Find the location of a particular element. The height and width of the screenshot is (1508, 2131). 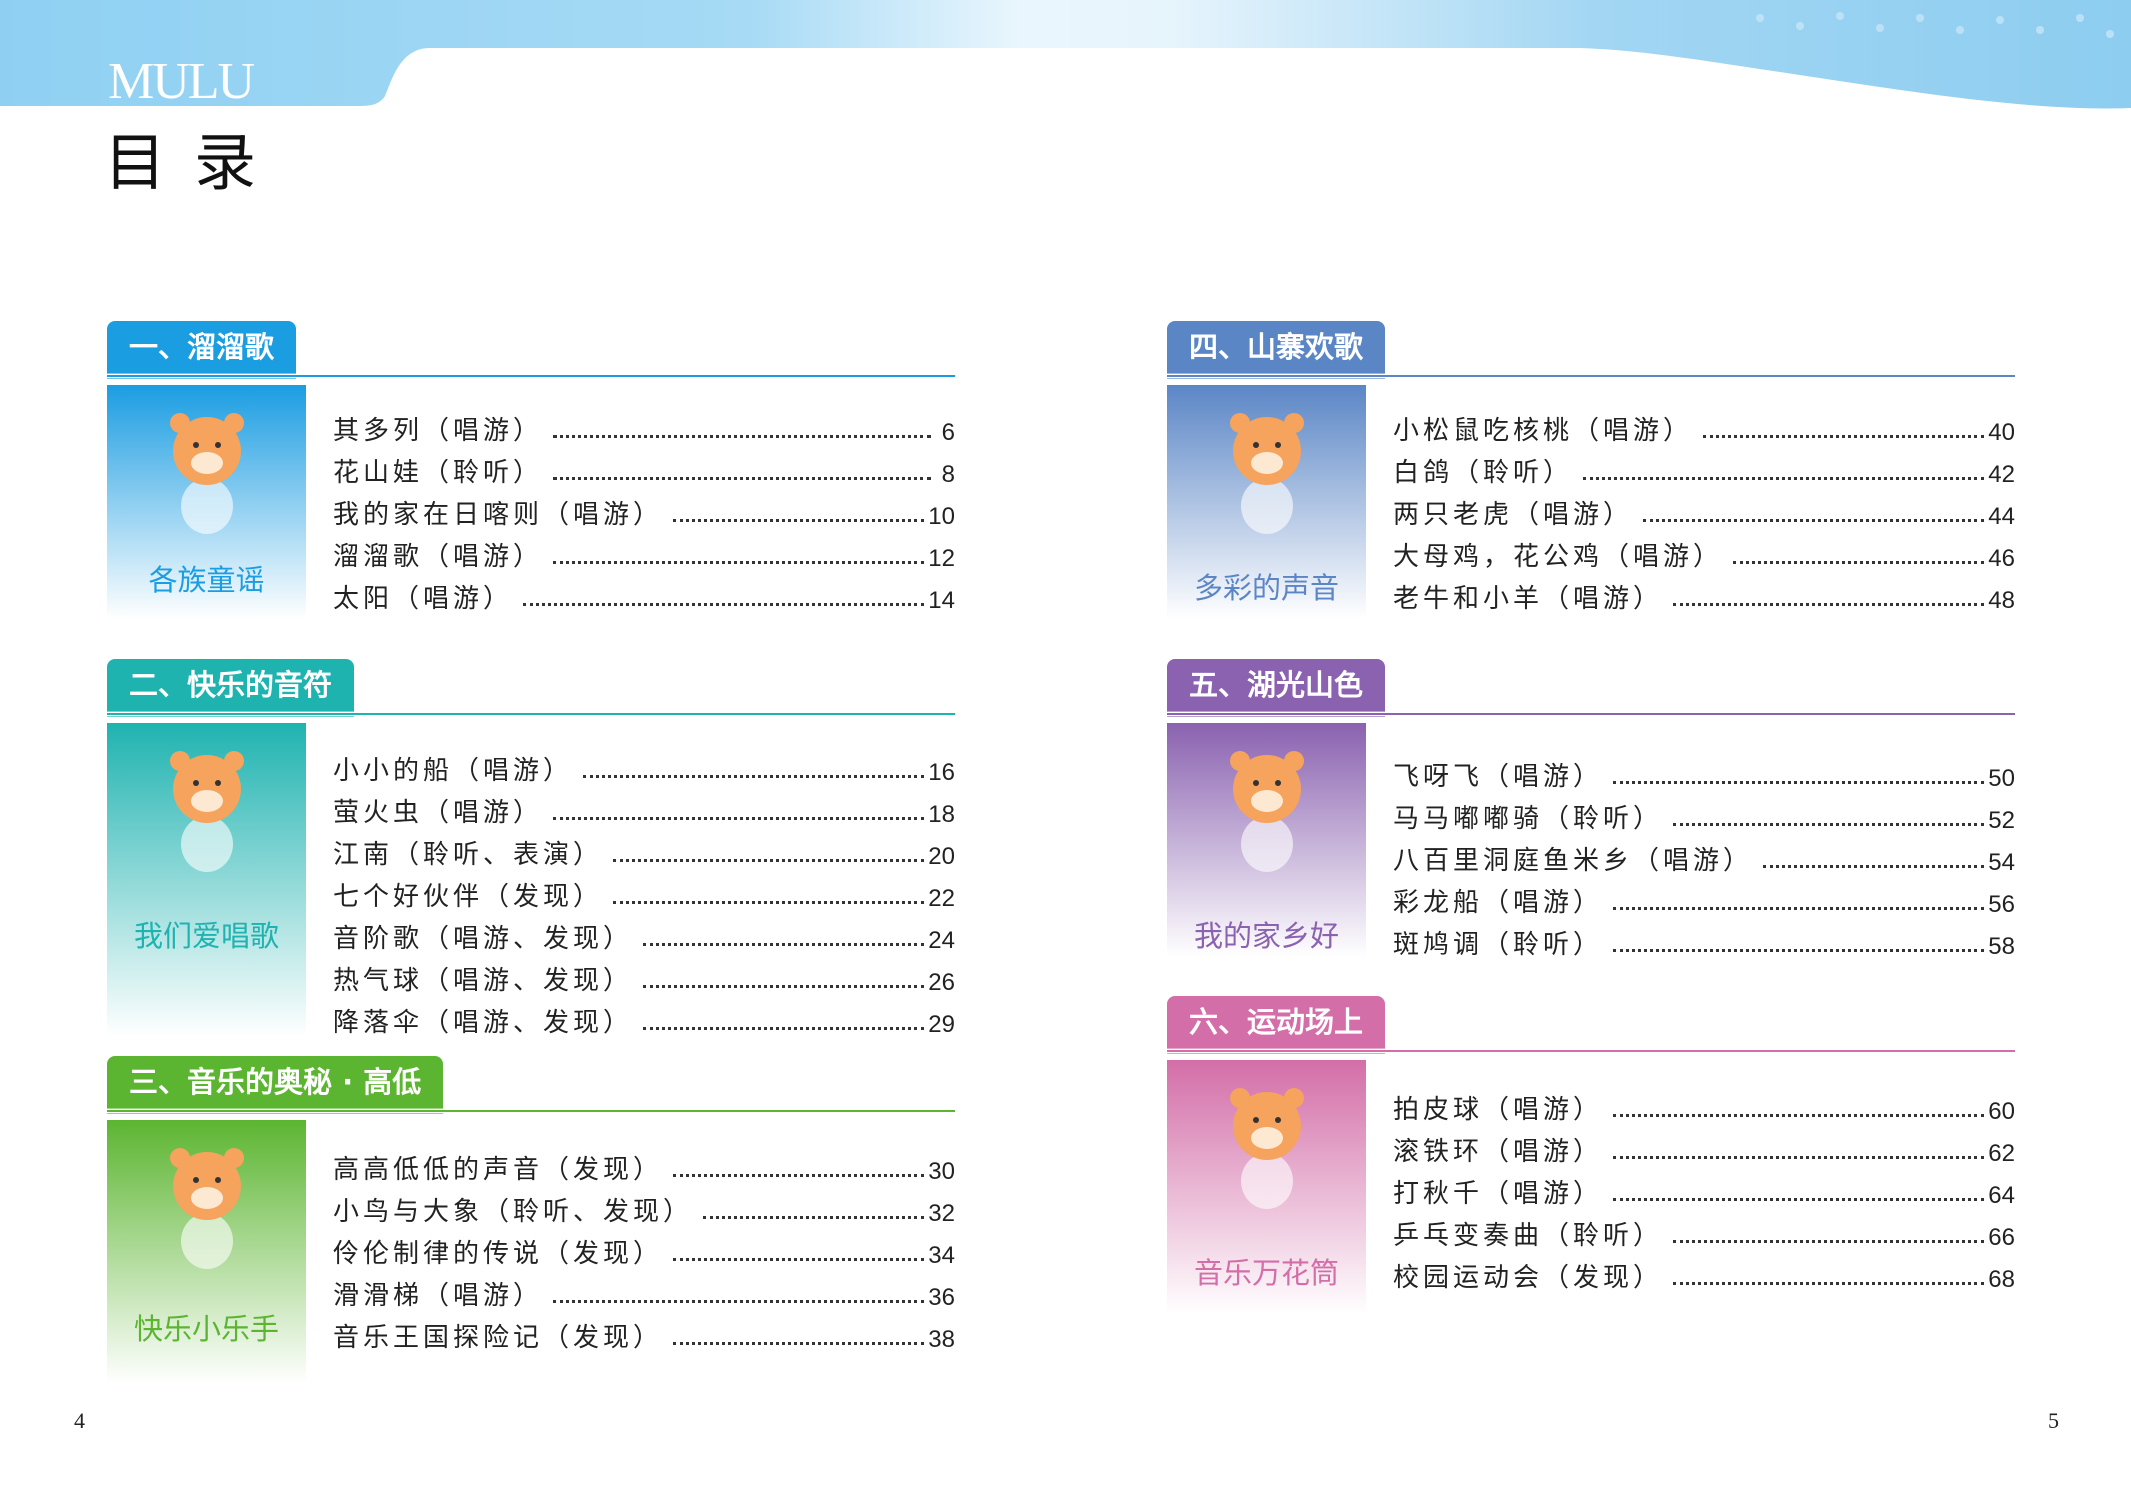

toc-entry: 小松鼠吃核桃（唱游） 40 is located at coordinates (1704, 426).